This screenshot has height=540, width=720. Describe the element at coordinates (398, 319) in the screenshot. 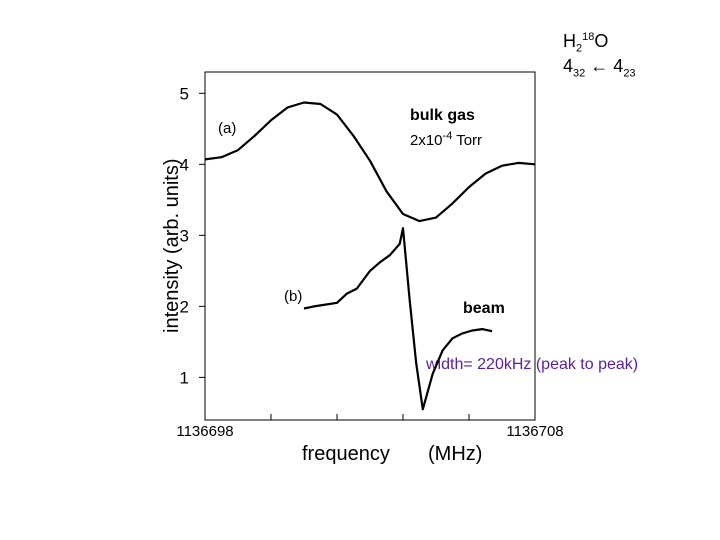

I see `trace-beam` at that location.